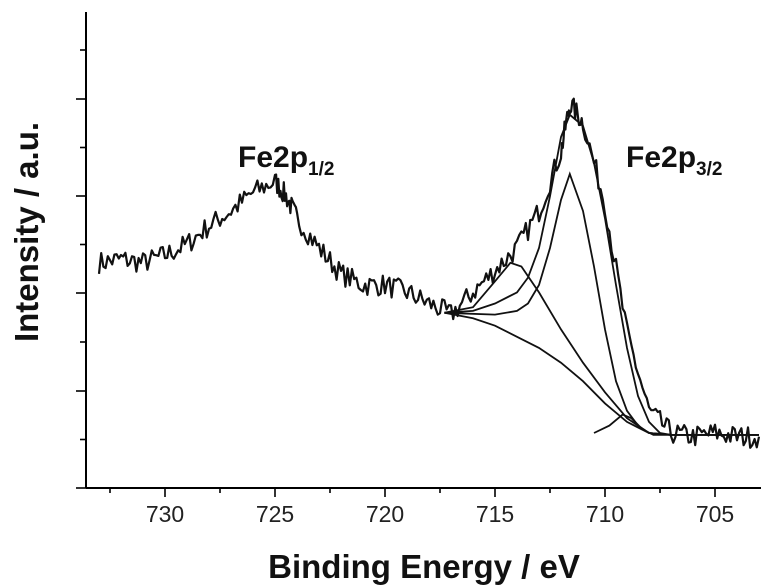 The image size is (761, 587). I want to click on peak-label: Fe2p1/2, so click(286, 160).